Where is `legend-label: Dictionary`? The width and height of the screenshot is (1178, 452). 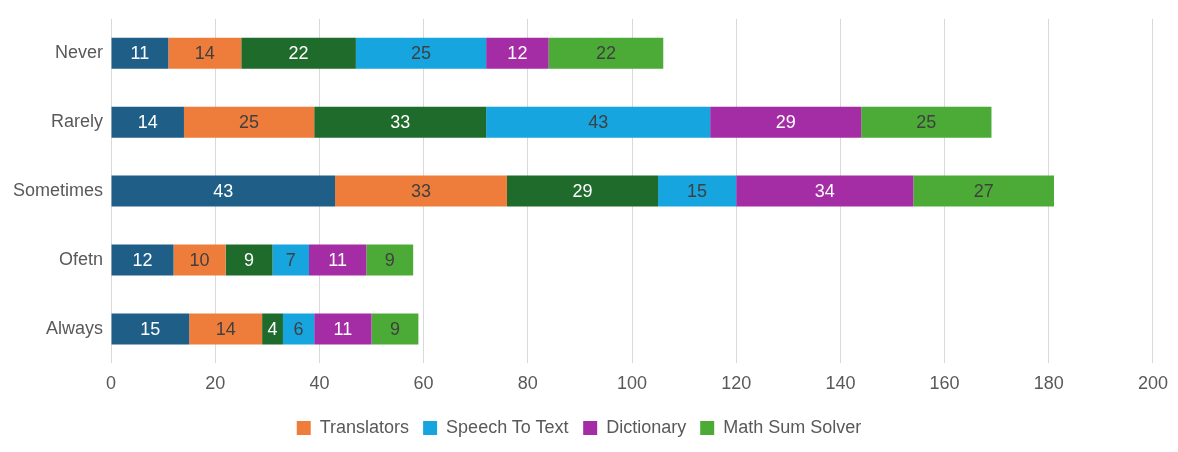 legend-label: Dictionary is located at coordinates (646, 426).